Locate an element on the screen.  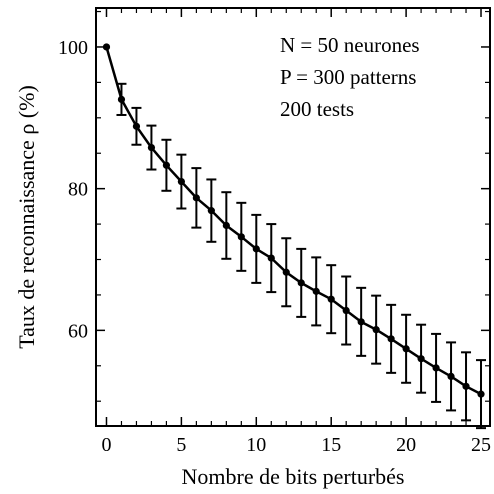
x-tick-label: 5 is located at coordinates (181, 445).